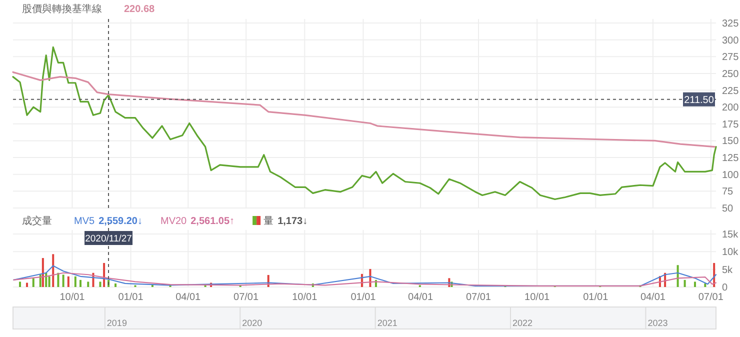 The height and width of the screenshot is (337, 740). I want to click on y-tick-label: 0, so click(725, 288).